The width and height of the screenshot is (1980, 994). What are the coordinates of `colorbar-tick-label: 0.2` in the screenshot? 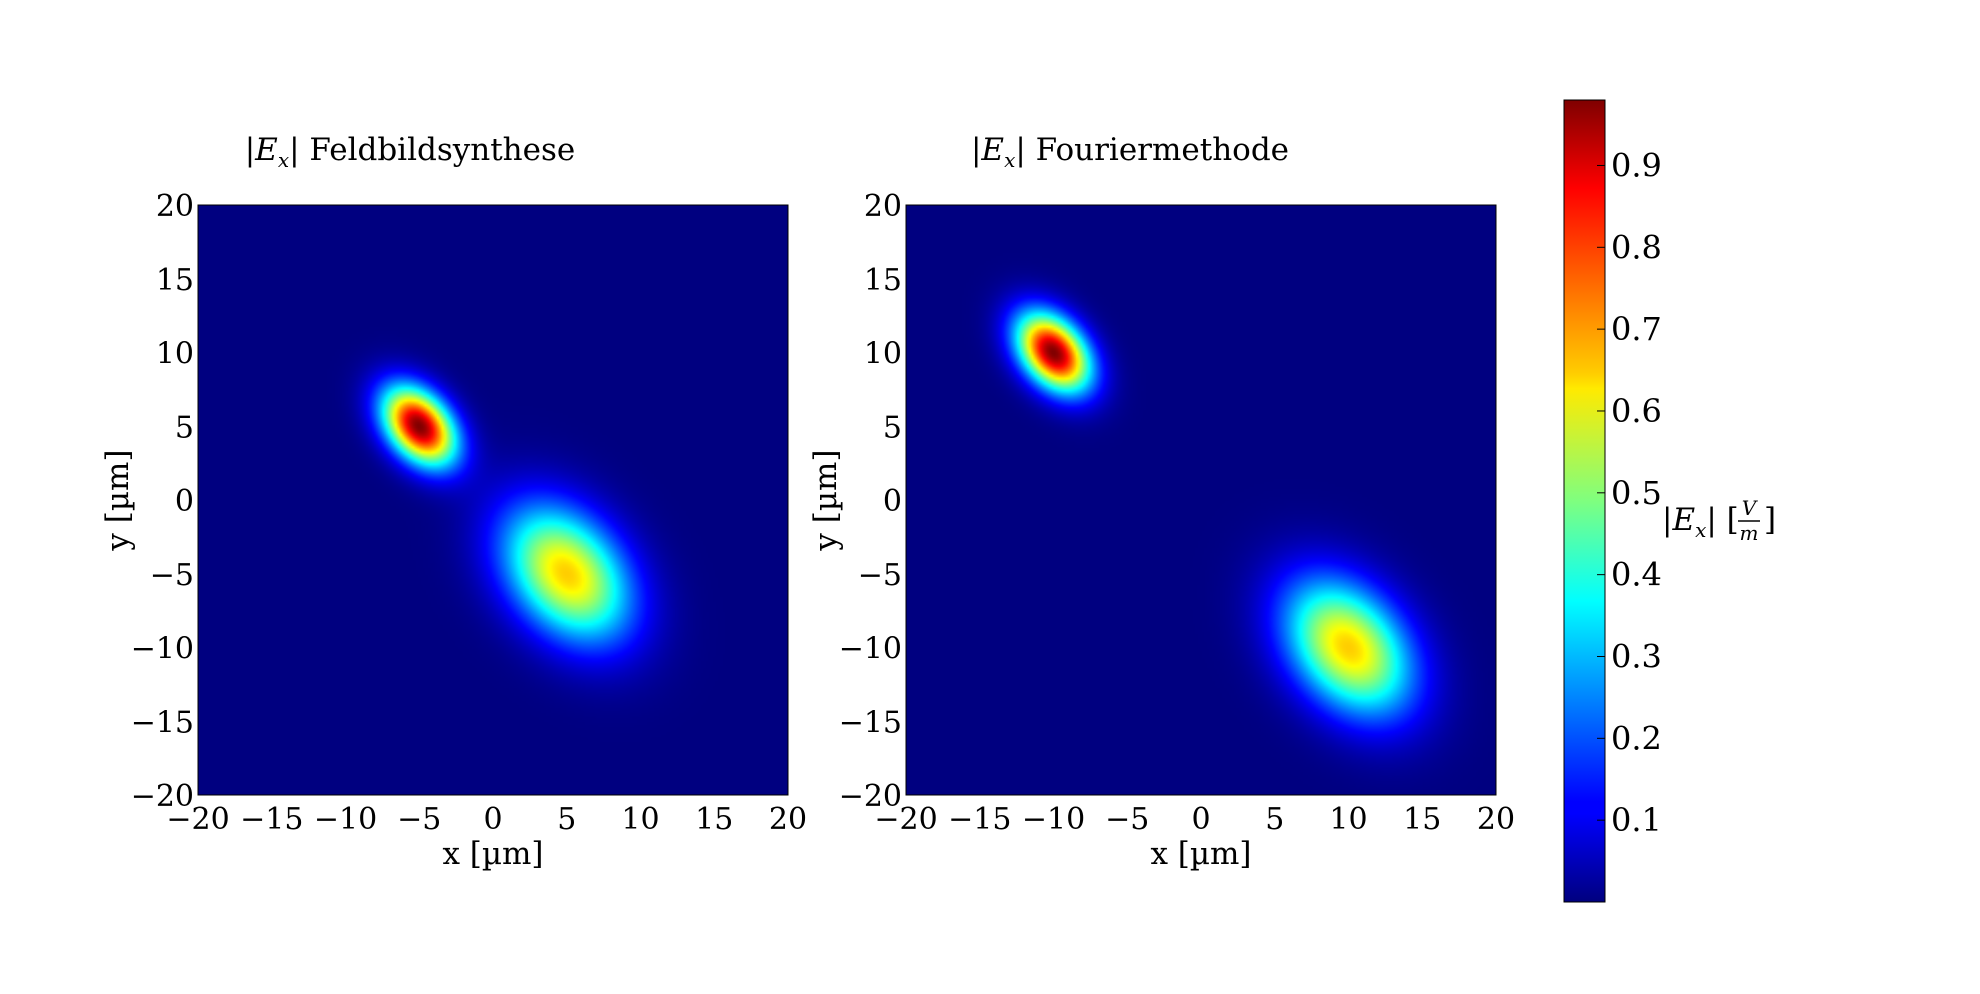 It's located at (1636, 738).